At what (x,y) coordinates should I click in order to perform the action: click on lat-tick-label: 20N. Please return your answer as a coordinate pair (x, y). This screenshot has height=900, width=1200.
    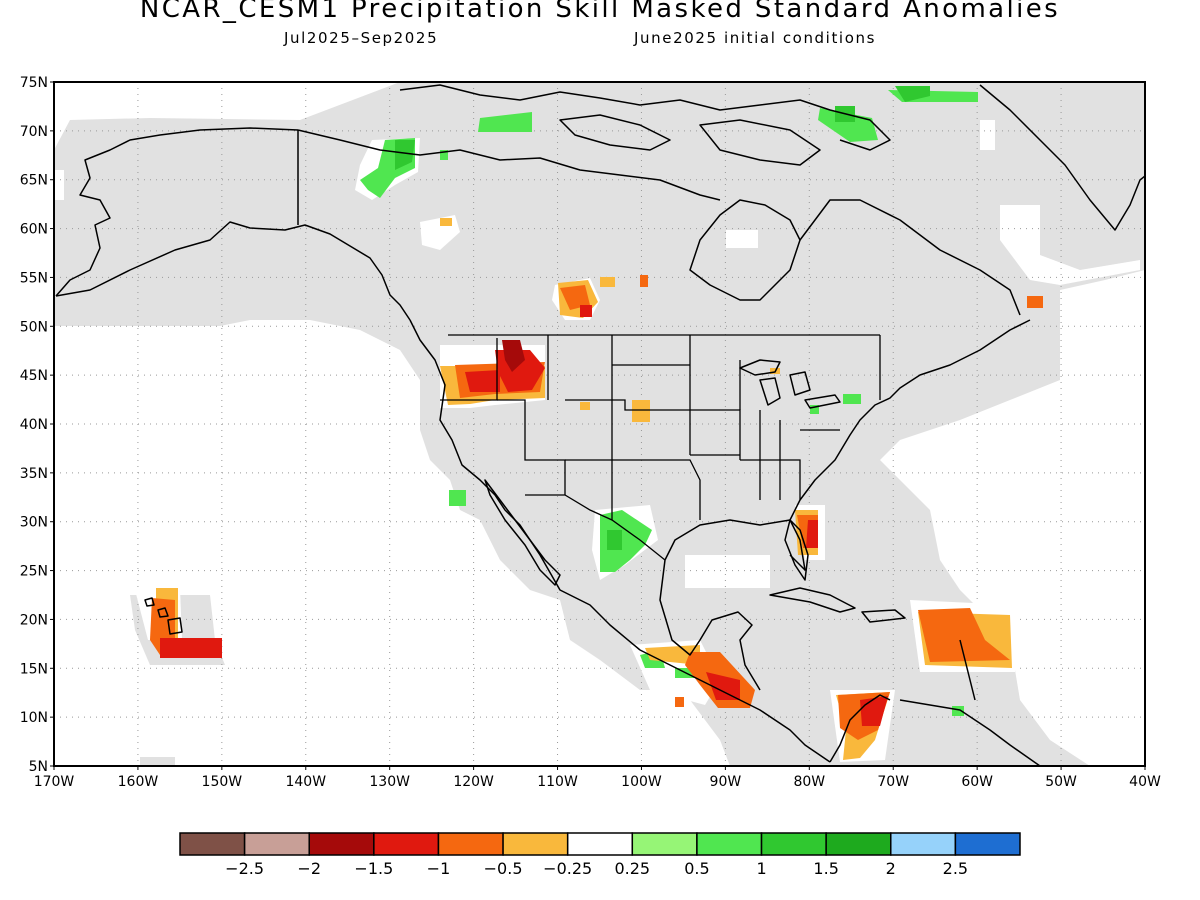
    Looking at the image, I should click on (34, 620).